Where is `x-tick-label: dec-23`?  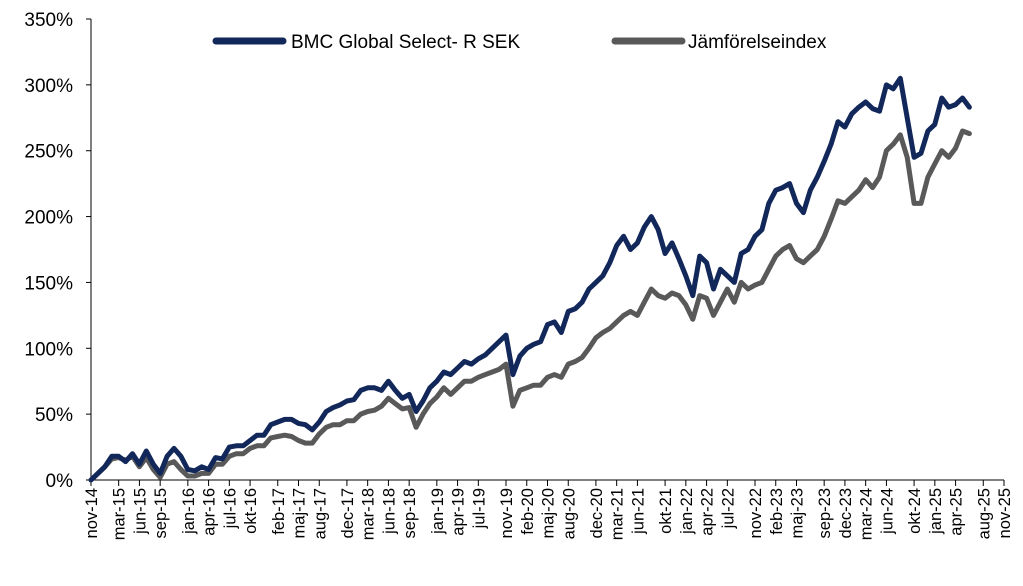
x-tick-label: dec-23 is located at coordinates (846, 513).